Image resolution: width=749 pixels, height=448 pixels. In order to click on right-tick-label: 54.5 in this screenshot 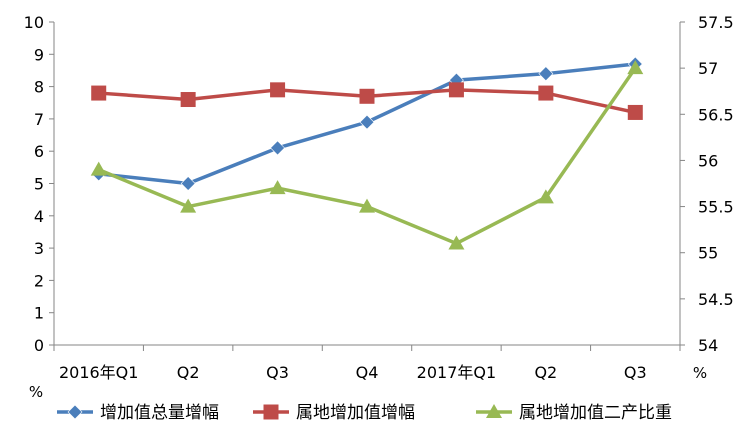, I will do `click(716, 299)`.